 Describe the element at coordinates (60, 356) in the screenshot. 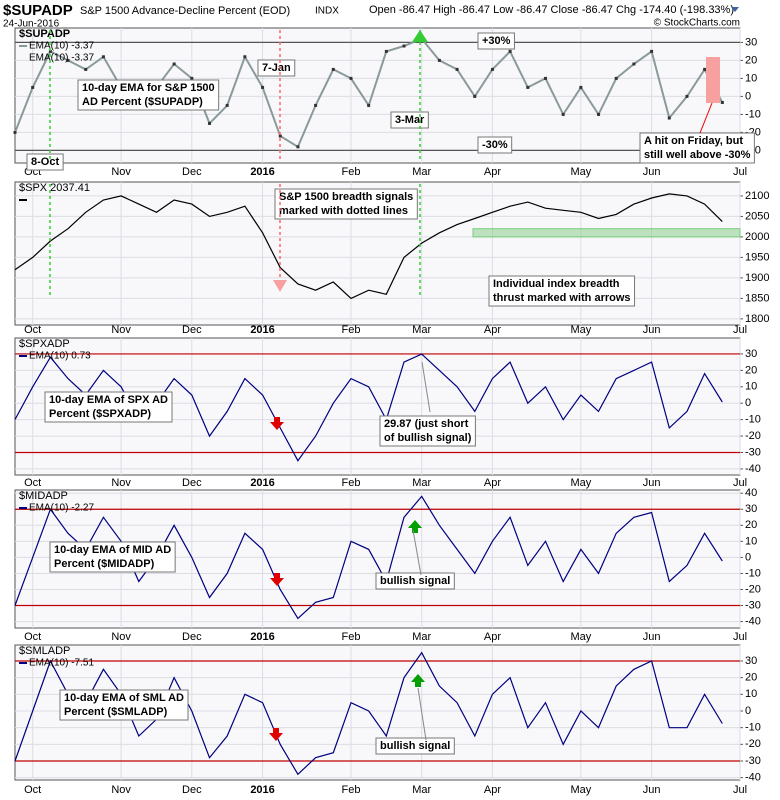

I see `legend-entry: EMA(10) 0.73` at that location.